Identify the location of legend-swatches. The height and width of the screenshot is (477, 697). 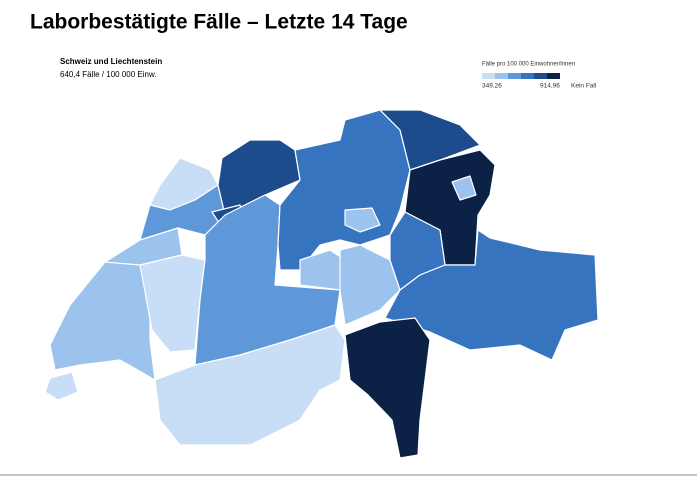
(521, 76).